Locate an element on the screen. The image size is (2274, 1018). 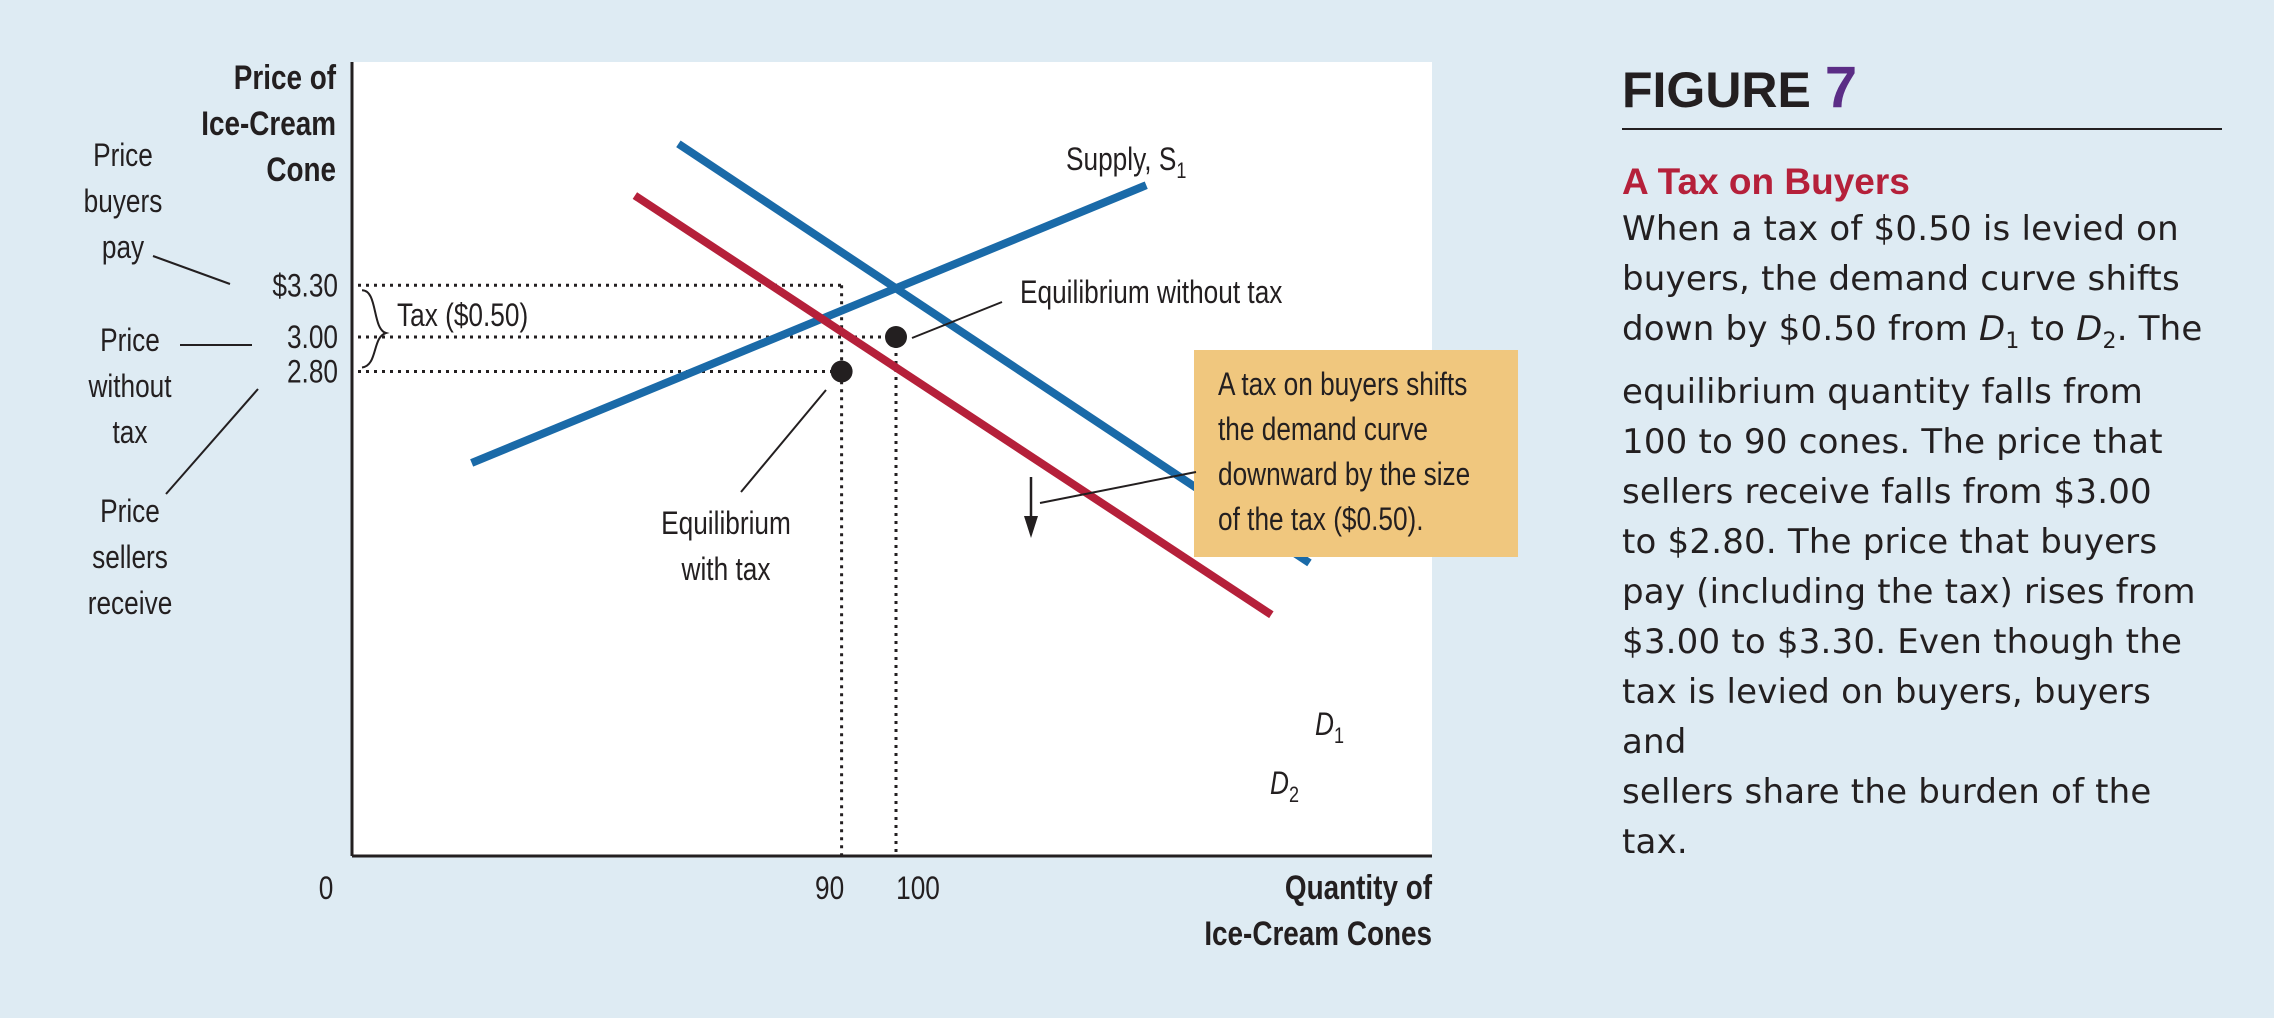
callout-text-line-0: A tax on buyers shifts is located at coordinates (1342, 385).